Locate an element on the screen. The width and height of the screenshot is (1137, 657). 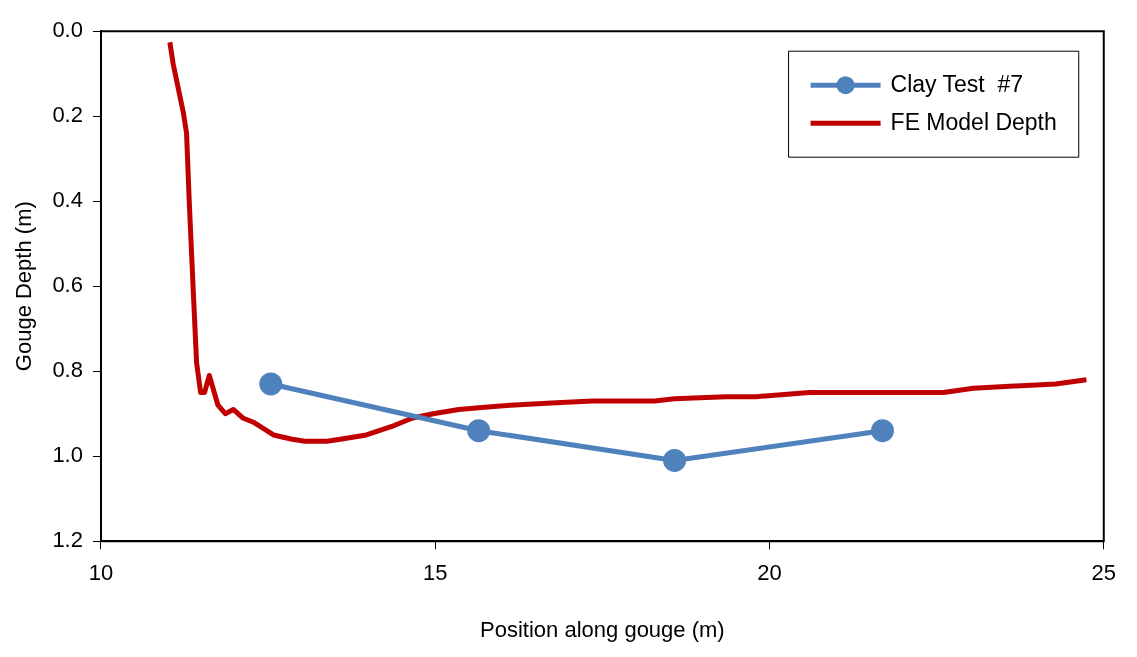
y-tick-label: 0.8 is located at coordinates (67, 370).